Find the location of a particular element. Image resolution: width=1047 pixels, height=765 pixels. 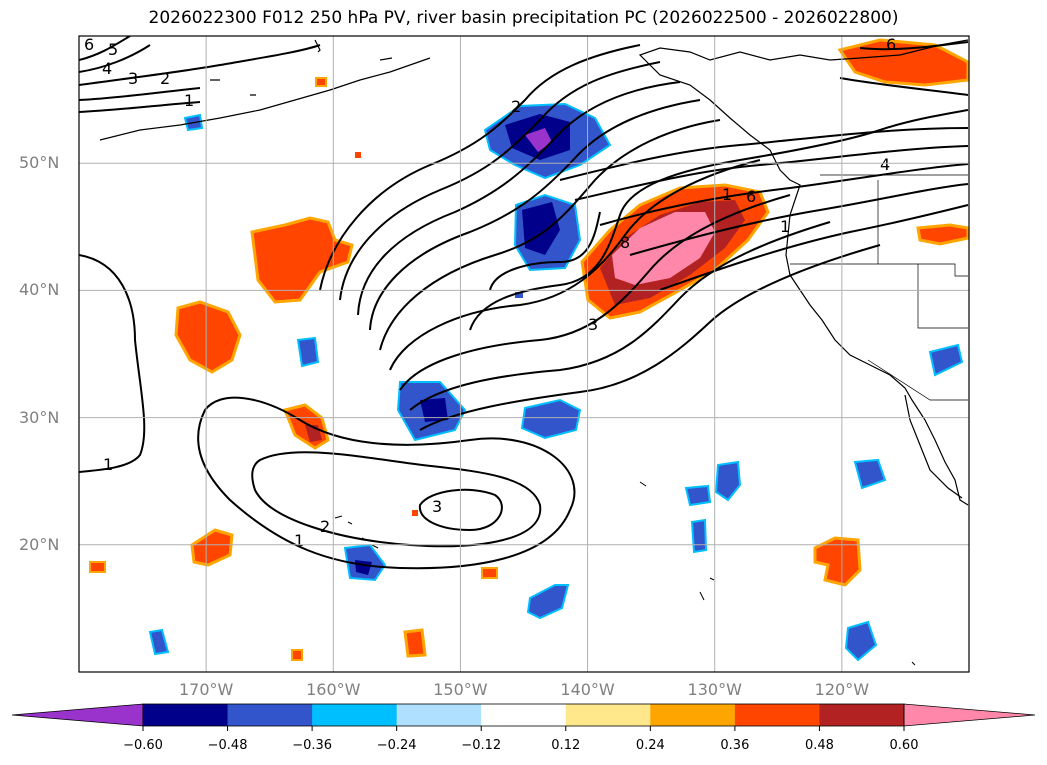

colorbar-extend-high is located at coordinates (969, 715).